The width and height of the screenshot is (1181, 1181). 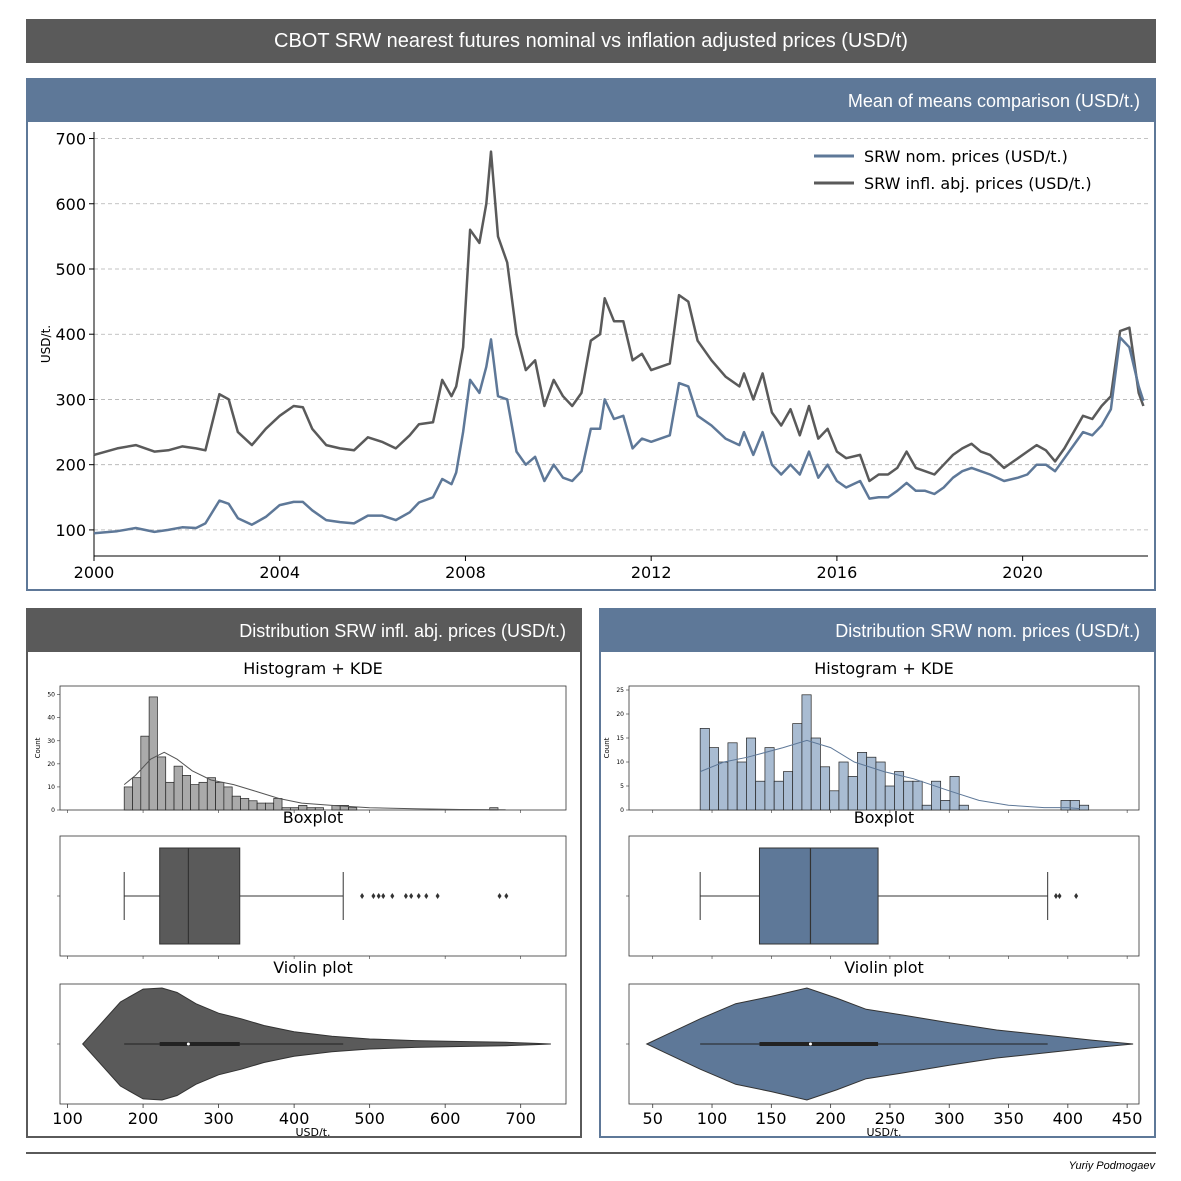 What do you see at coordinates (1127, 1118) in the screenshot?
I see `x-tick-label: 450` at bounding box center [1127, 1118].